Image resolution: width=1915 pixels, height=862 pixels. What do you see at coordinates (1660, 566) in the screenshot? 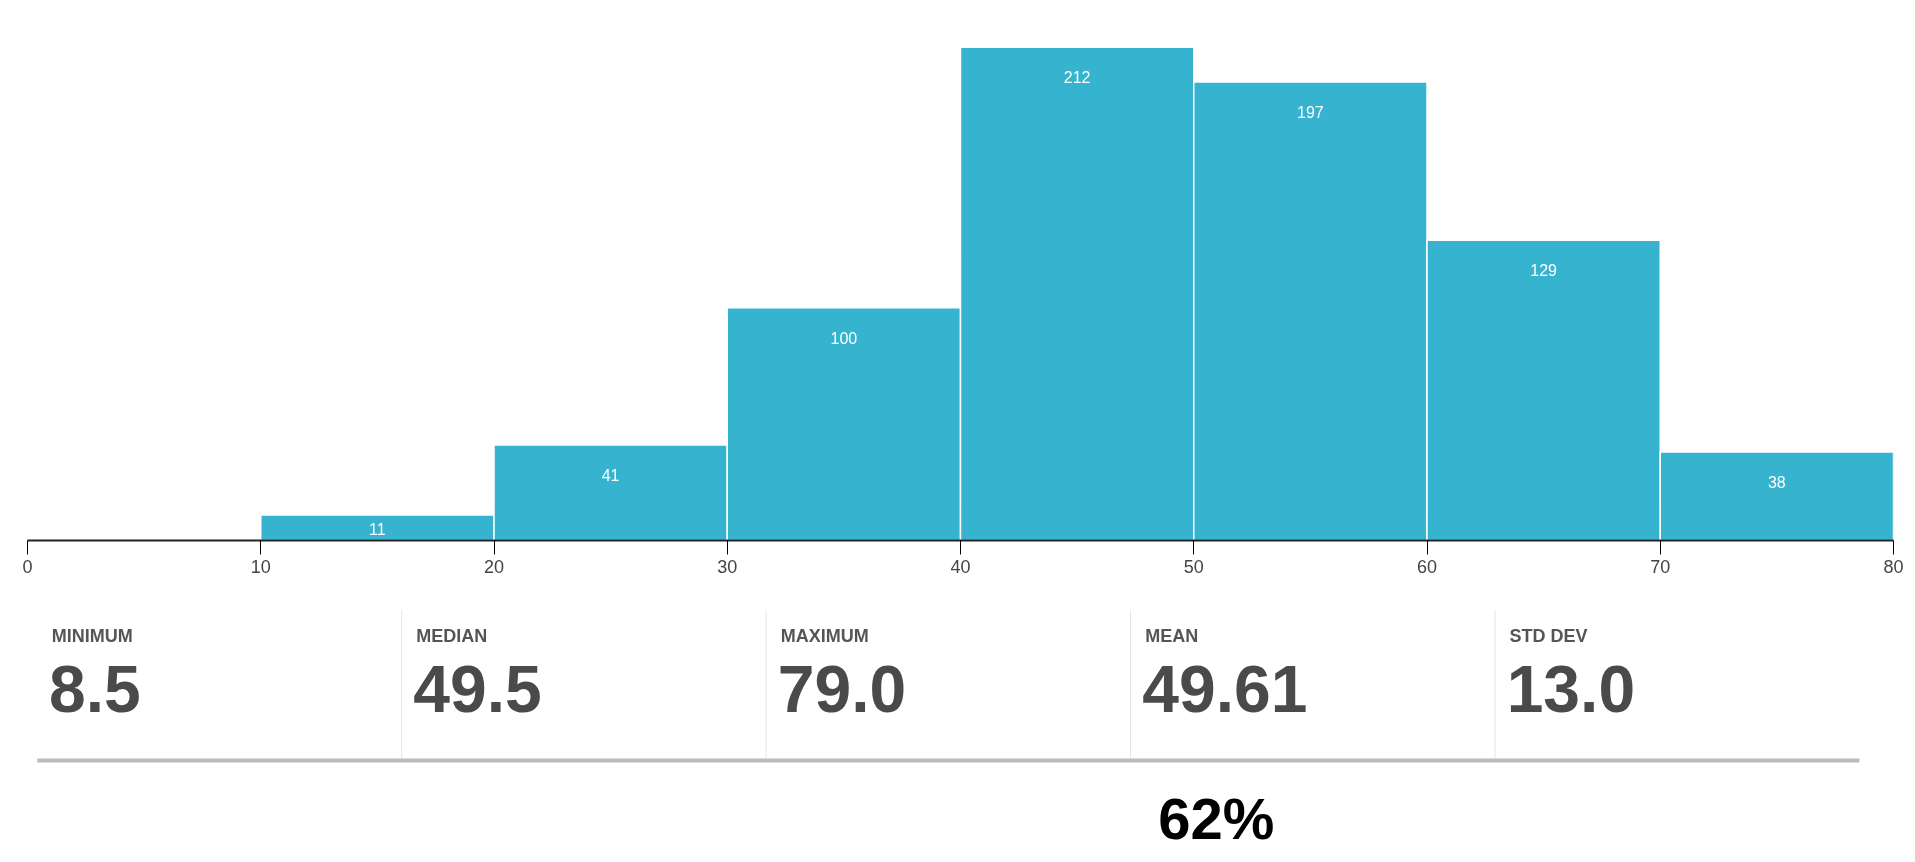
I see `x-tick-label: 70` at bounding box center [1660, 566].